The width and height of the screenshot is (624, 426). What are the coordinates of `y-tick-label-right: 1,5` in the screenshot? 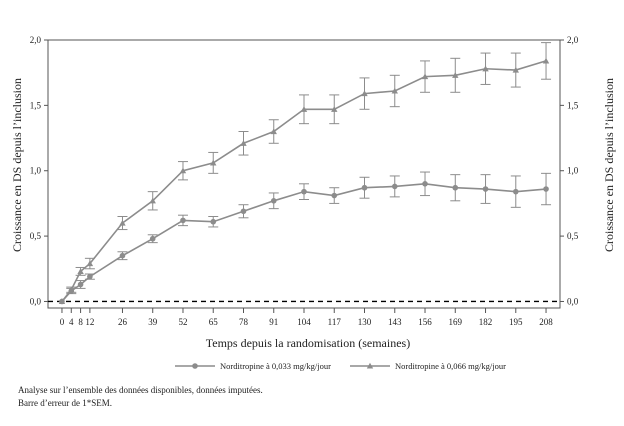 It's located at (573, 105).